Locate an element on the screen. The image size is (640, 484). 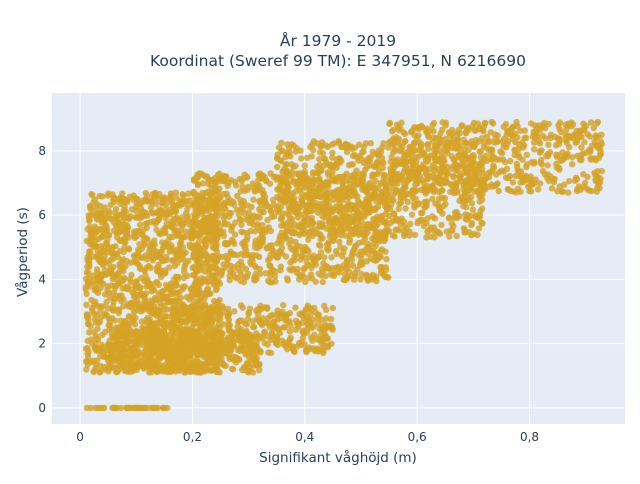
y-tick-label: 4 is located at coordinates (42, 279).